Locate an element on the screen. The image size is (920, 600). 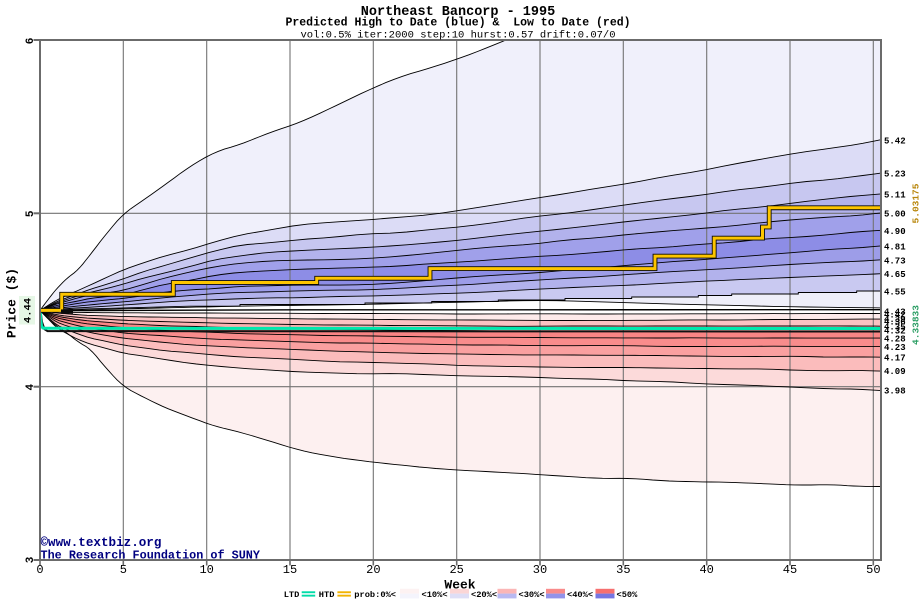
svg-text: 4.17 is located at coordinates (895, 358).